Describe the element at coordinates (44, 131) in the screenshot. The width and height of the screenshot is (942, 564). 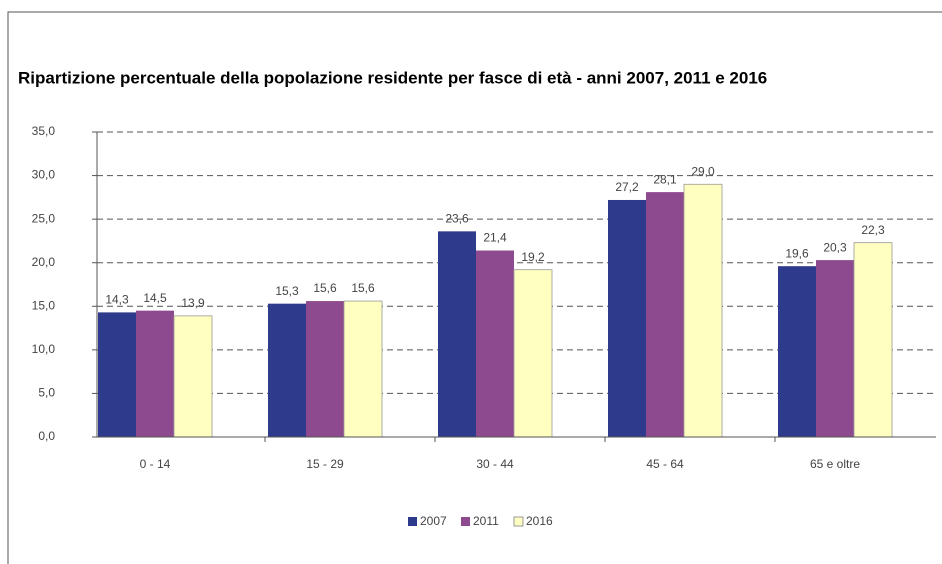
I see `y-tick-label: 35,0` at that location.